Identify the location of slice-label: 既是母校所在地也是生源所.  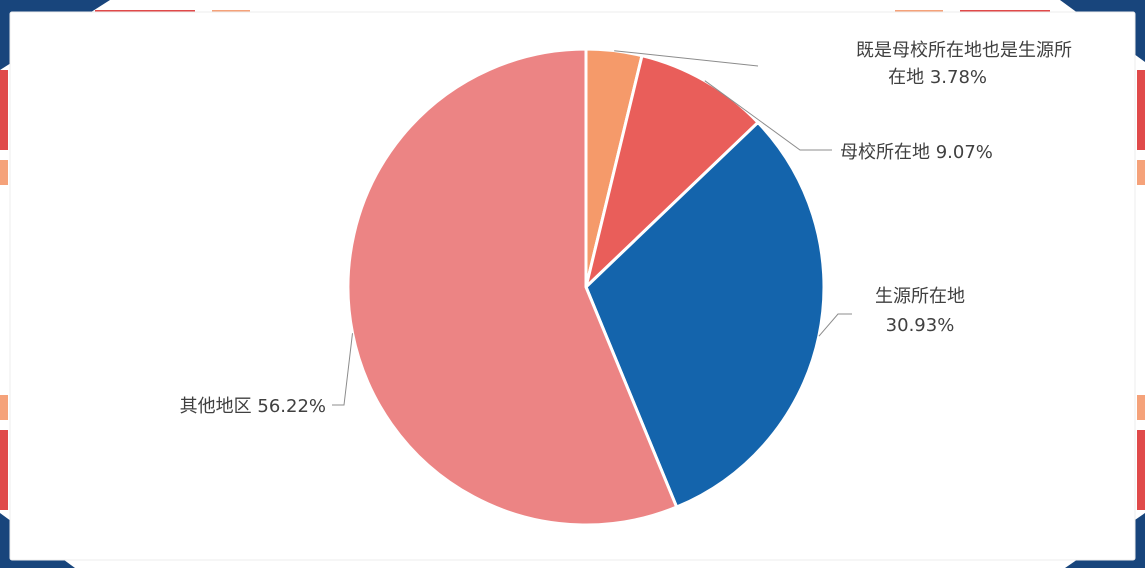
(964, 50).